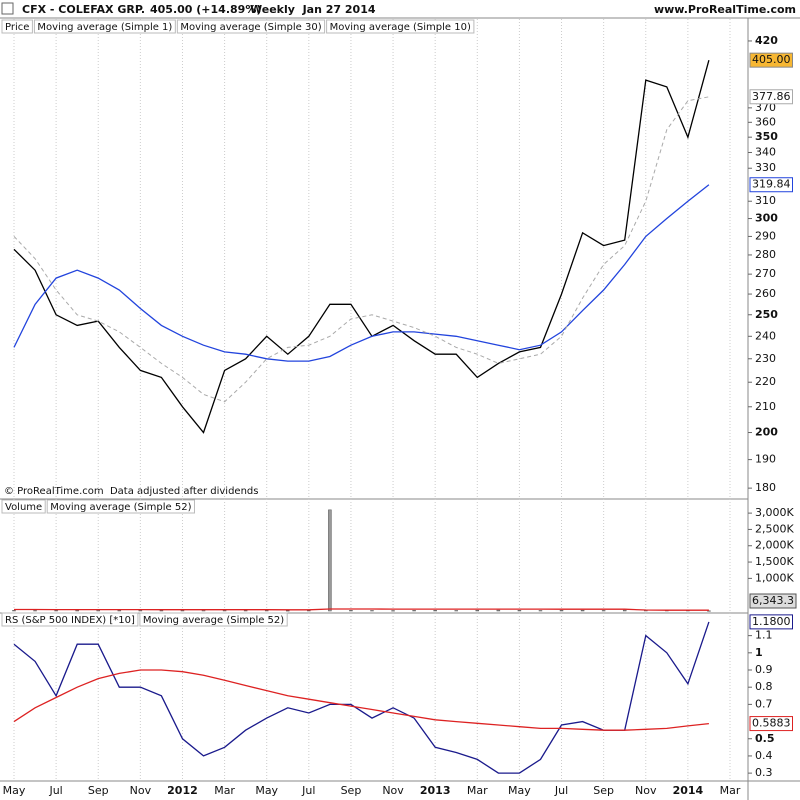  I want to click on y-tick-label: 1.1, so click(764, 635).